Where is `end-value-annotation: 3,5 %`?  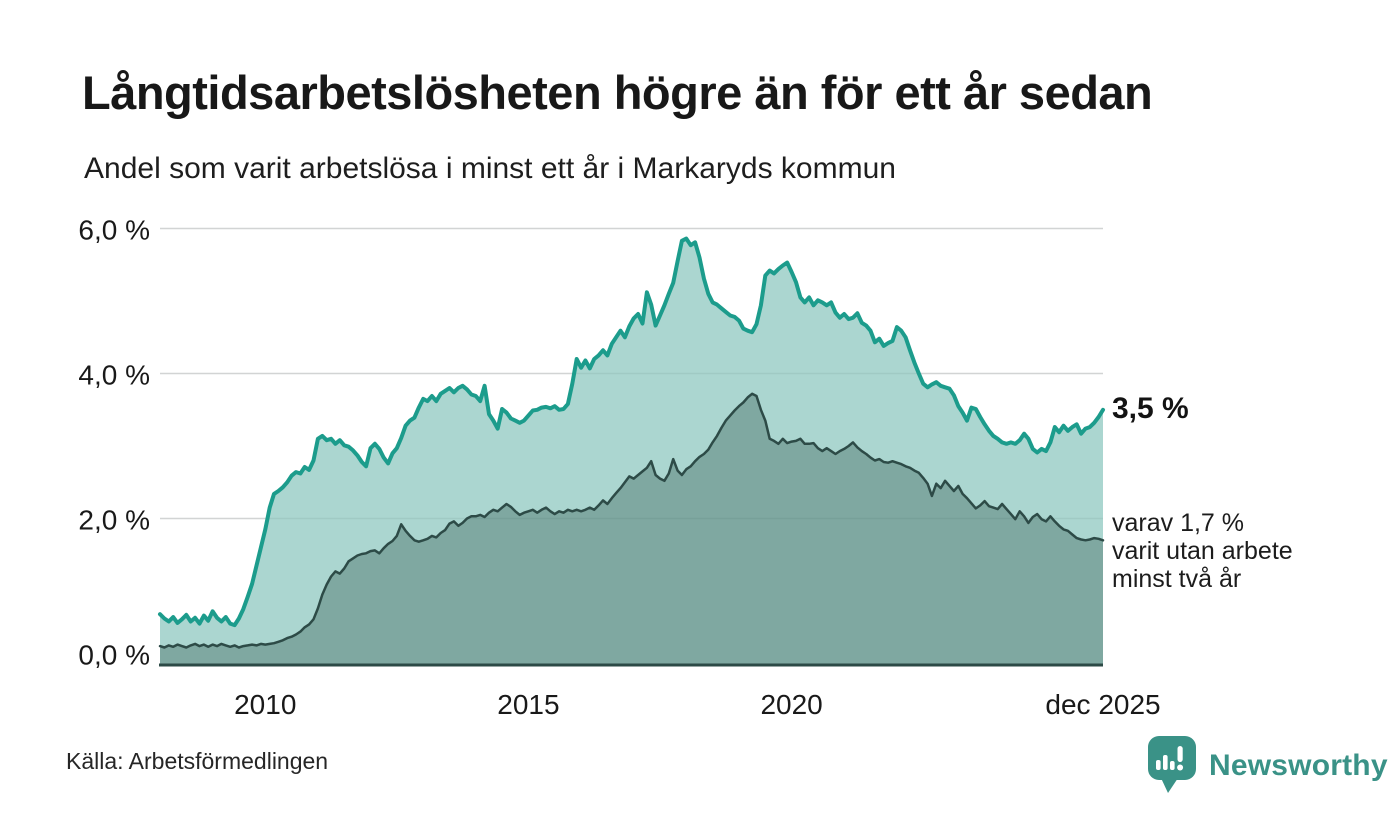
end-value-annotation: 3,5 % is located at coordinates (1150, 408).